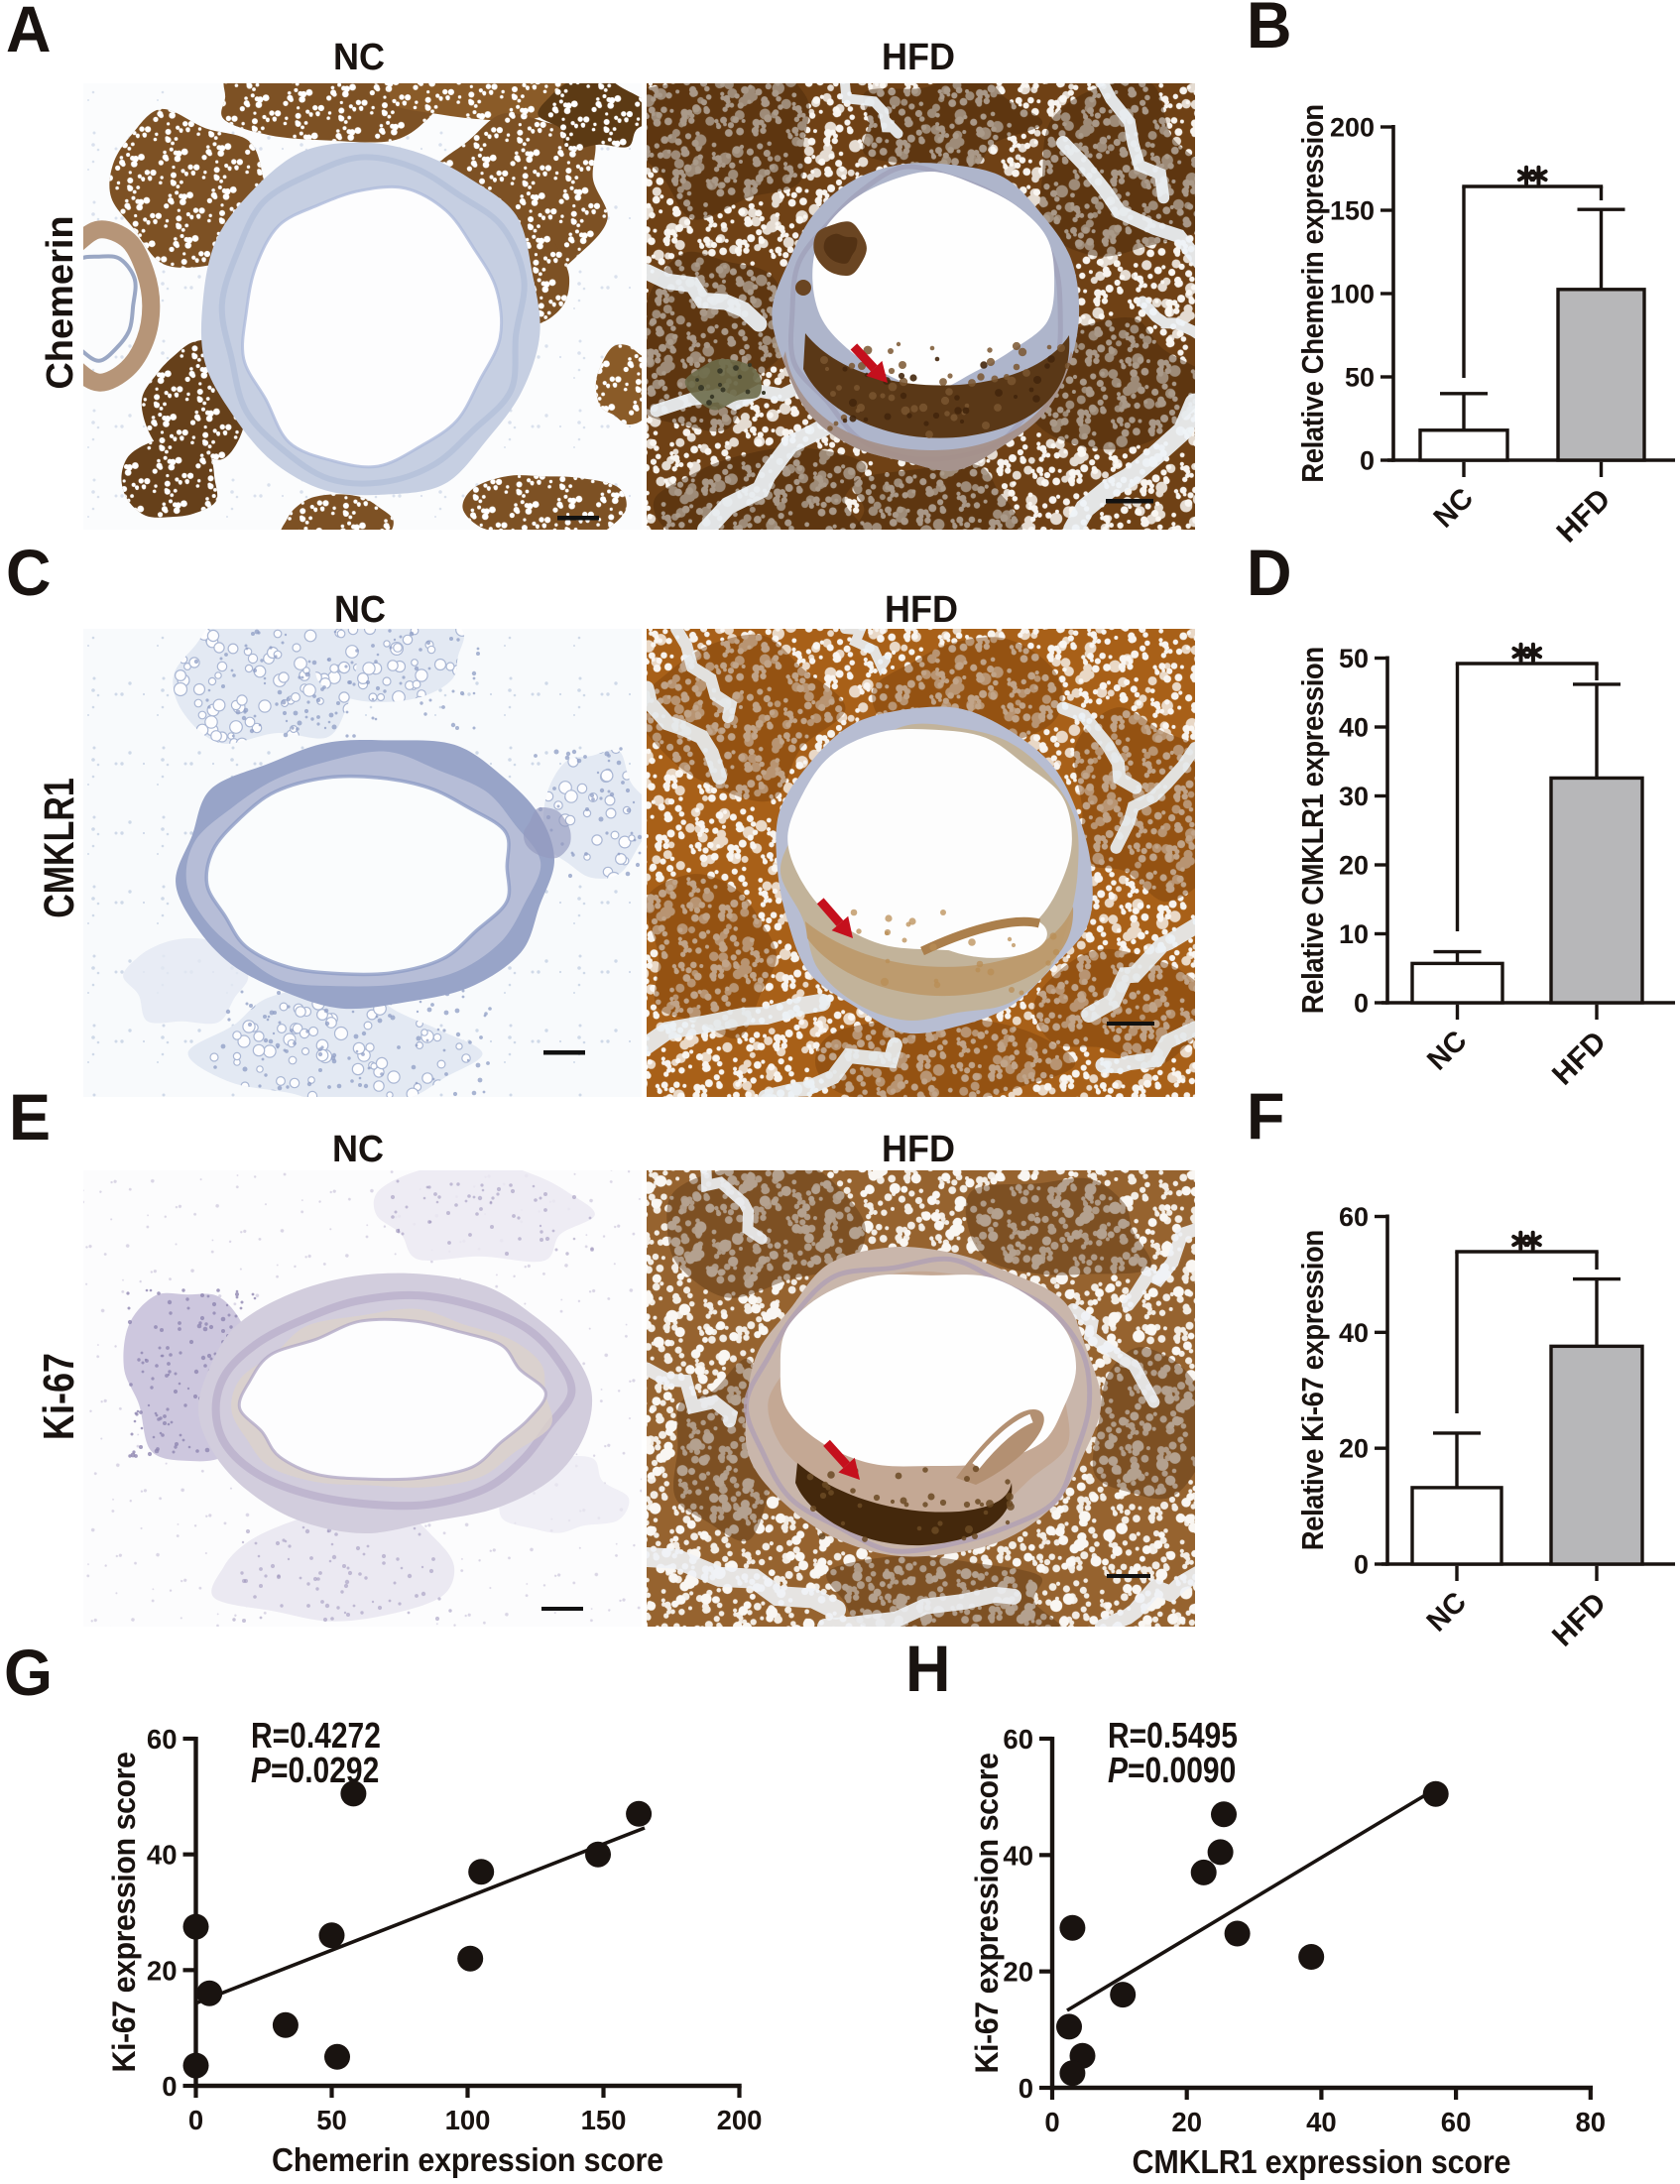  I want to click on svg-text: Relative Chemerin expression, so click(1313, 293).